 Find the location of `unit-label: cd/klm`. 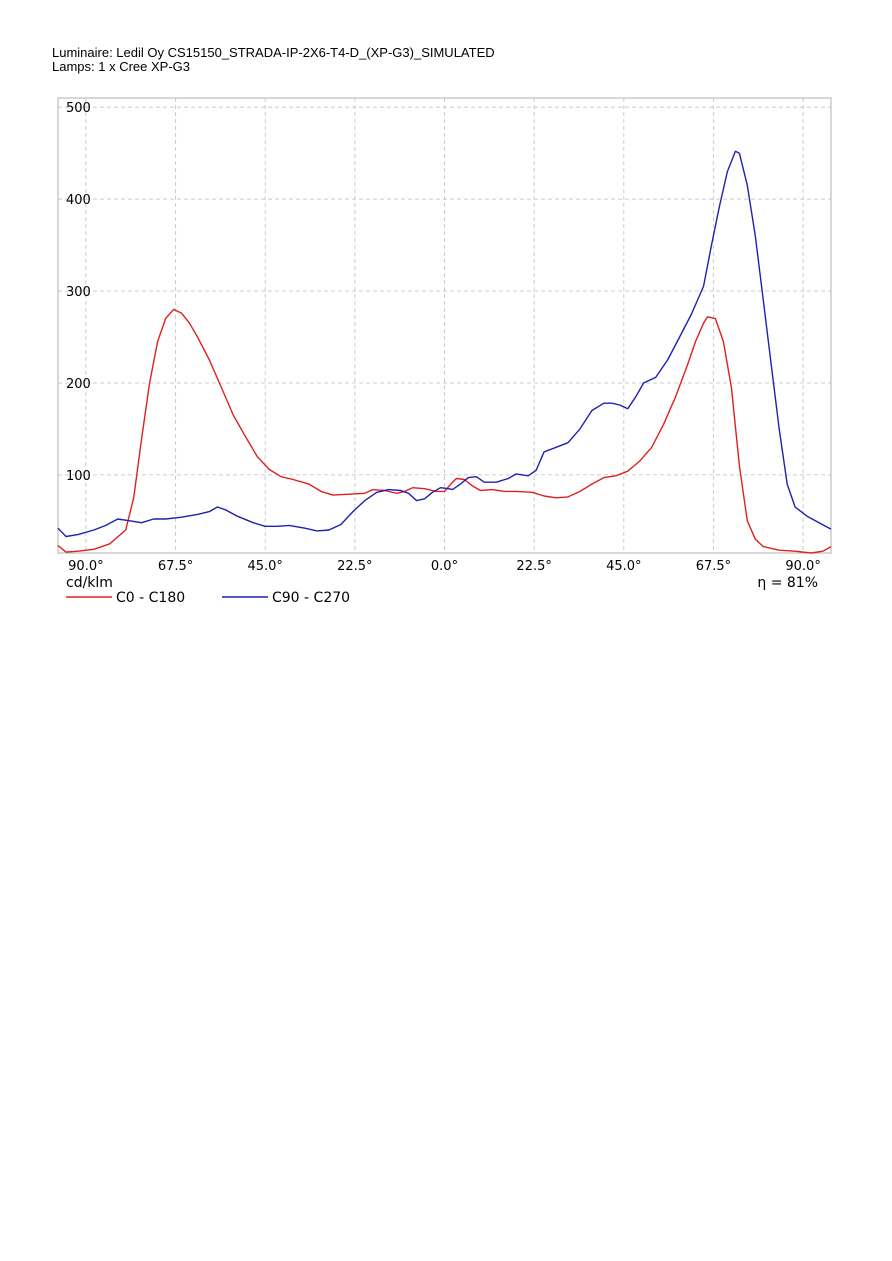

unit-label: cd/klm is located at coordinates (89, 583).